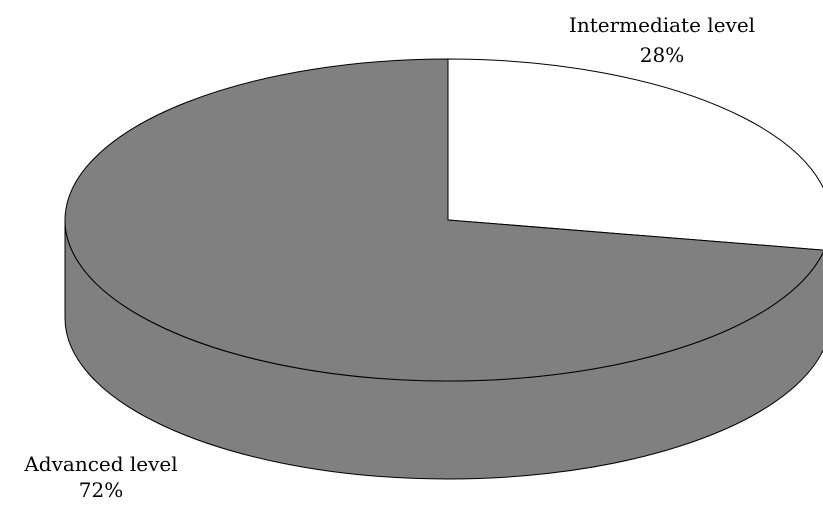  Describe the element at coordinates (100, 464) in the screenshot. I see `slice-label-advanced: Advanced level` at that location.